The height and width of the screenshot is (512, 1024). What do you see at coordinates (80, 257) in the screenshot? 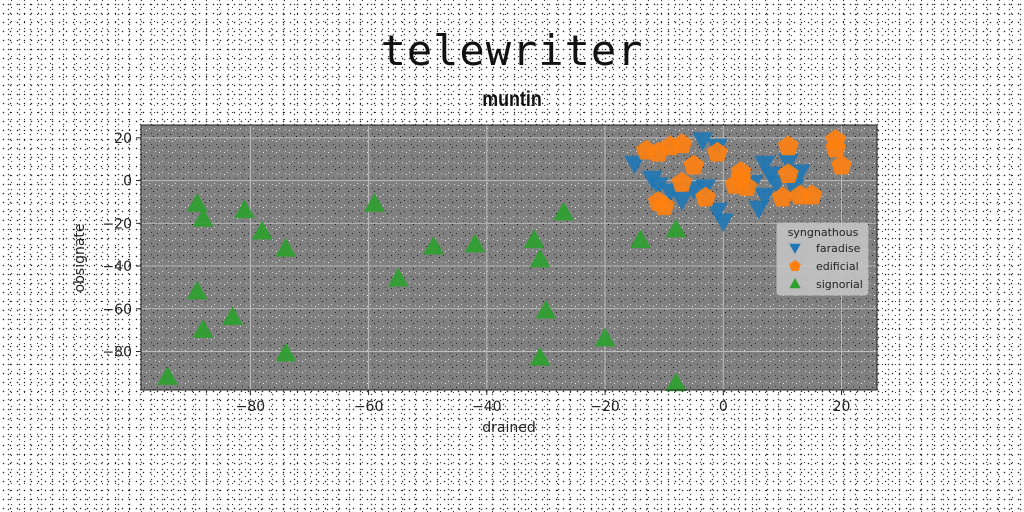
I see `y-axis-label: obsignate` at bounding box center [80, 257].